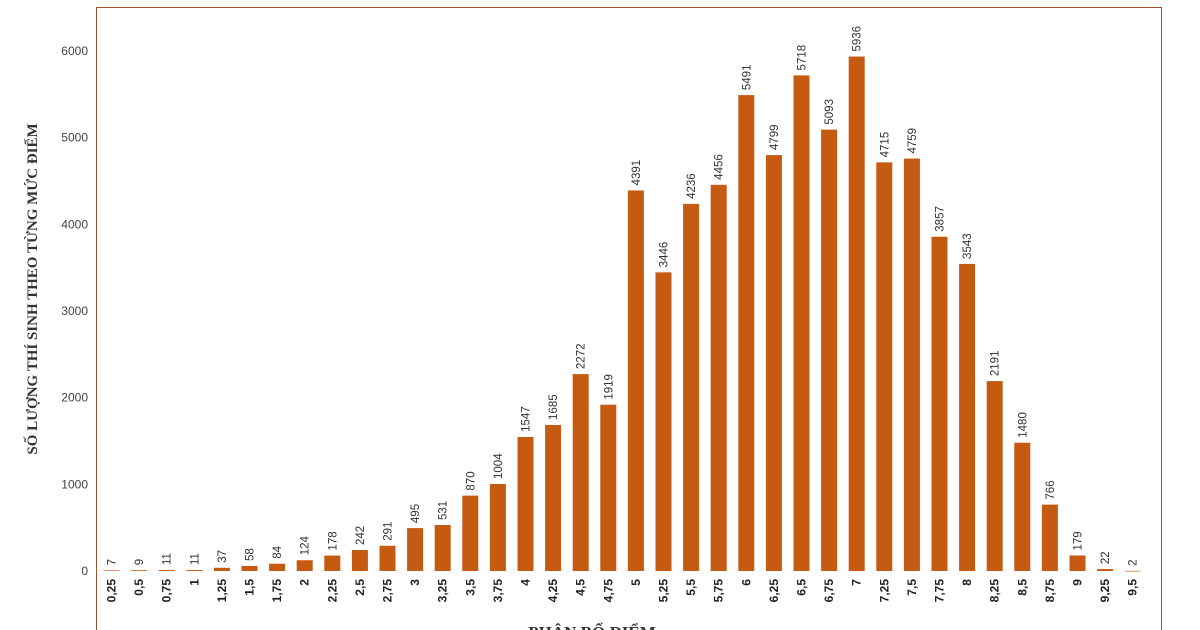  What do you see at coordinates (498, 591) in the screenshot?
I see `x-tick-label: 3,75` at bounding box center [498, 591].